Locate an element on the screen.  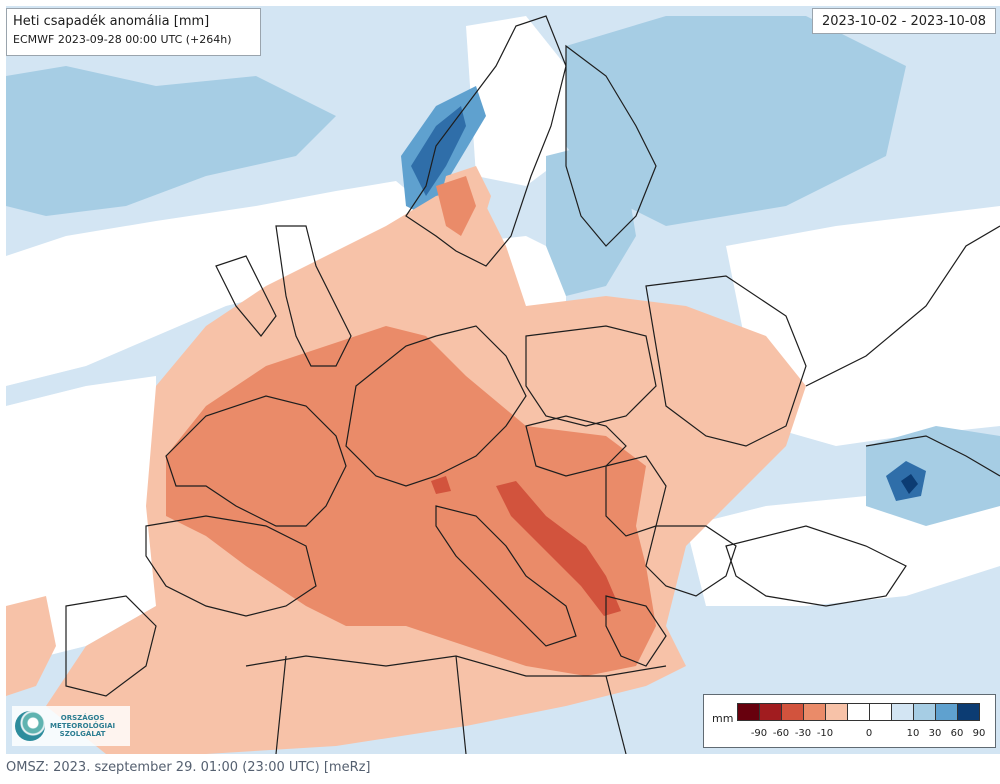
logo-text: ORSZÁGOS METEOROLÓGIAI SZOLGÁLAT is located at coordinates (82, 726).